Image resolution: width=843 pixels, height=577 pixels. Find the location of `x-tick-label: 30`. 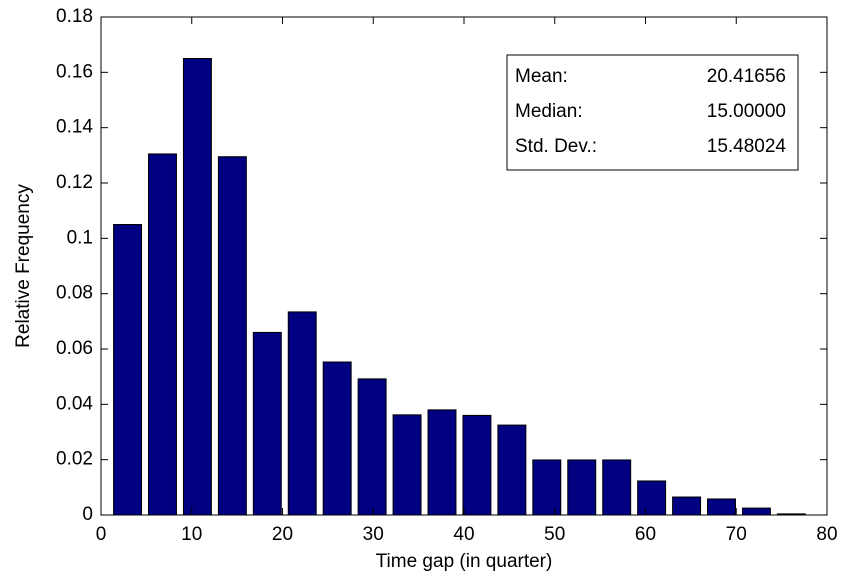

x-tick-label: 30 is located at coordinates (373, 534).